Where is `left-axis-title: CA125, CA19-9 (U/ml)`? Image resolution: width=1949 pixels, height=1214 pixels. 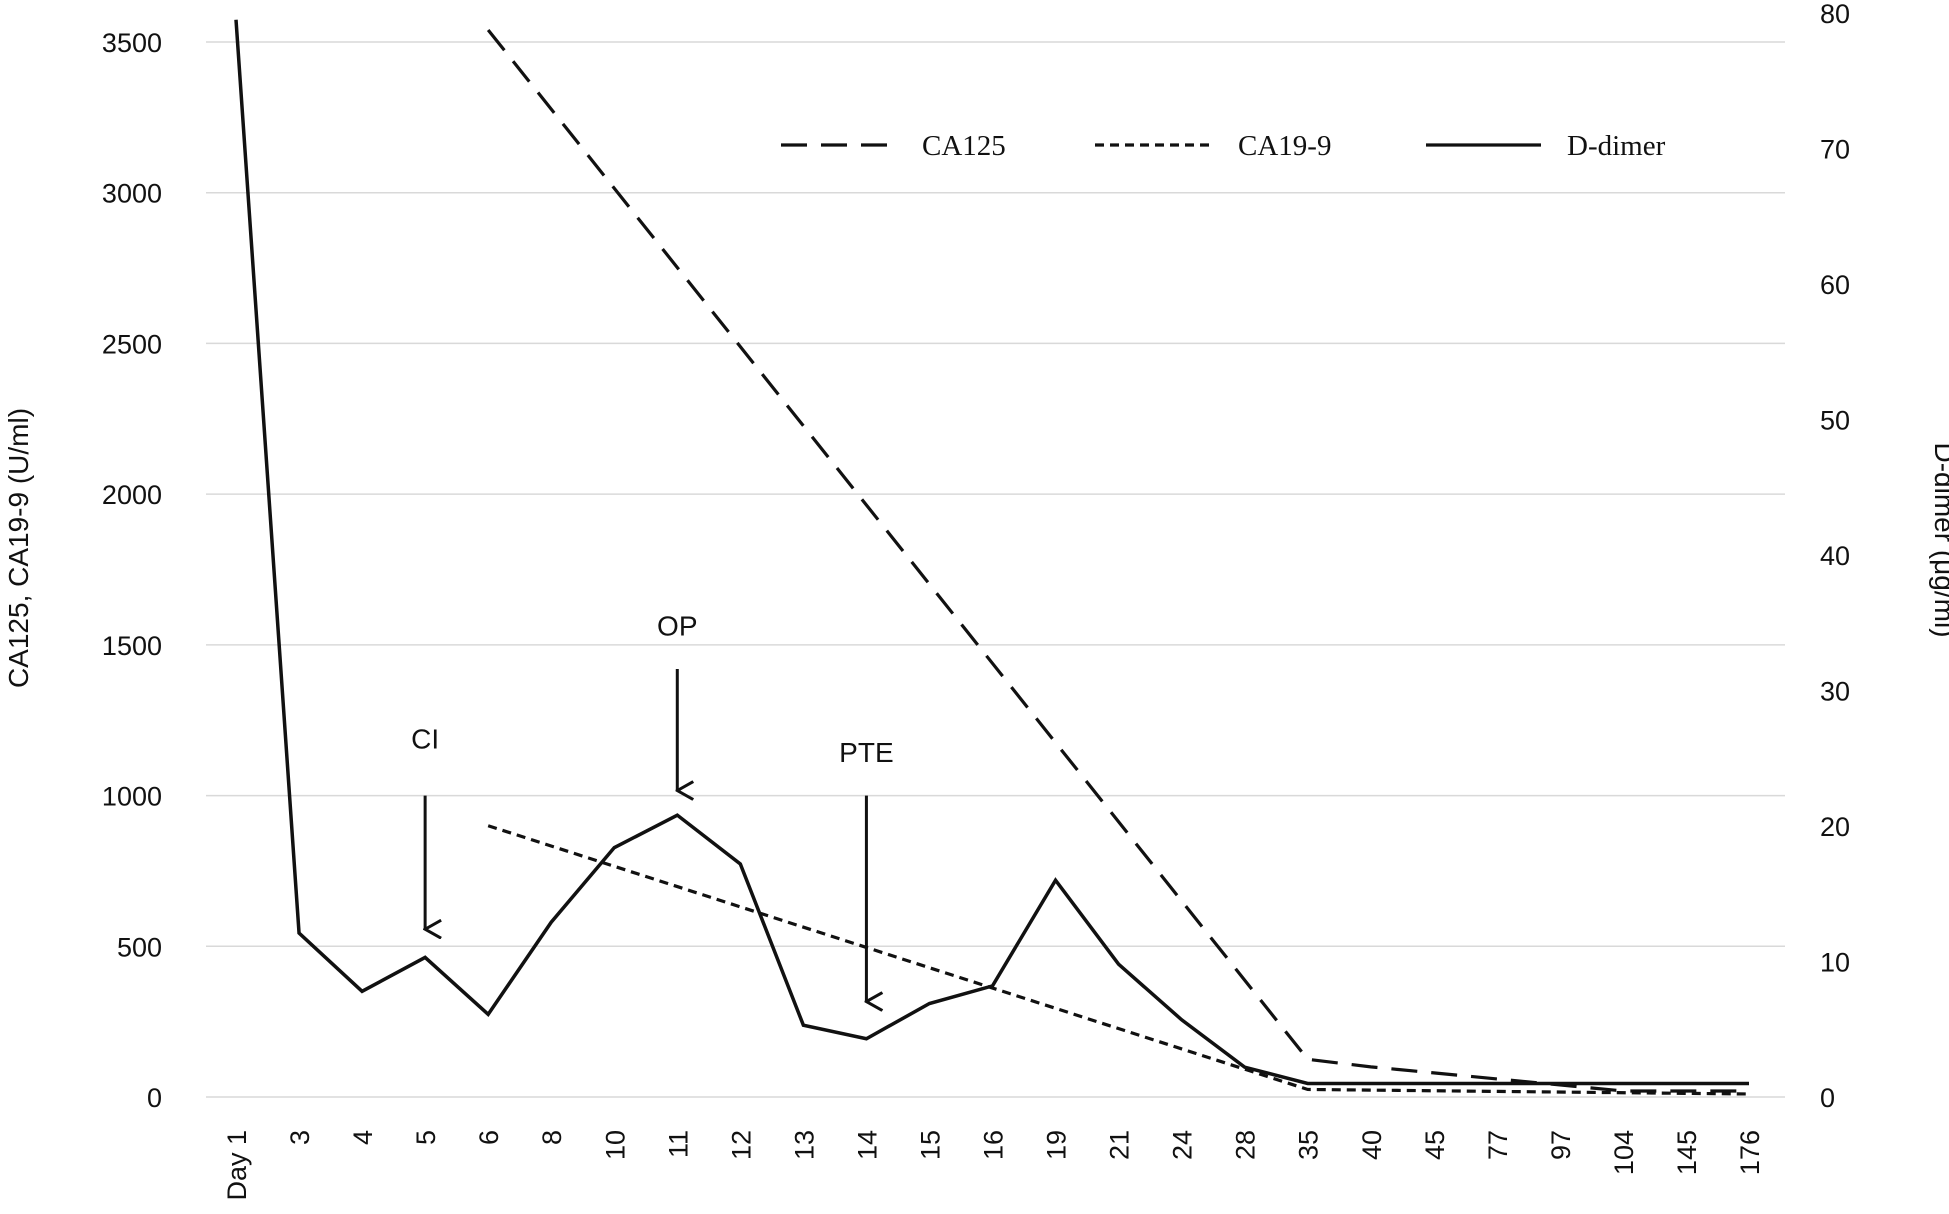 left-axis-title: CA125, CA19-9 (U/ml) is located at coordinates (18, 548).